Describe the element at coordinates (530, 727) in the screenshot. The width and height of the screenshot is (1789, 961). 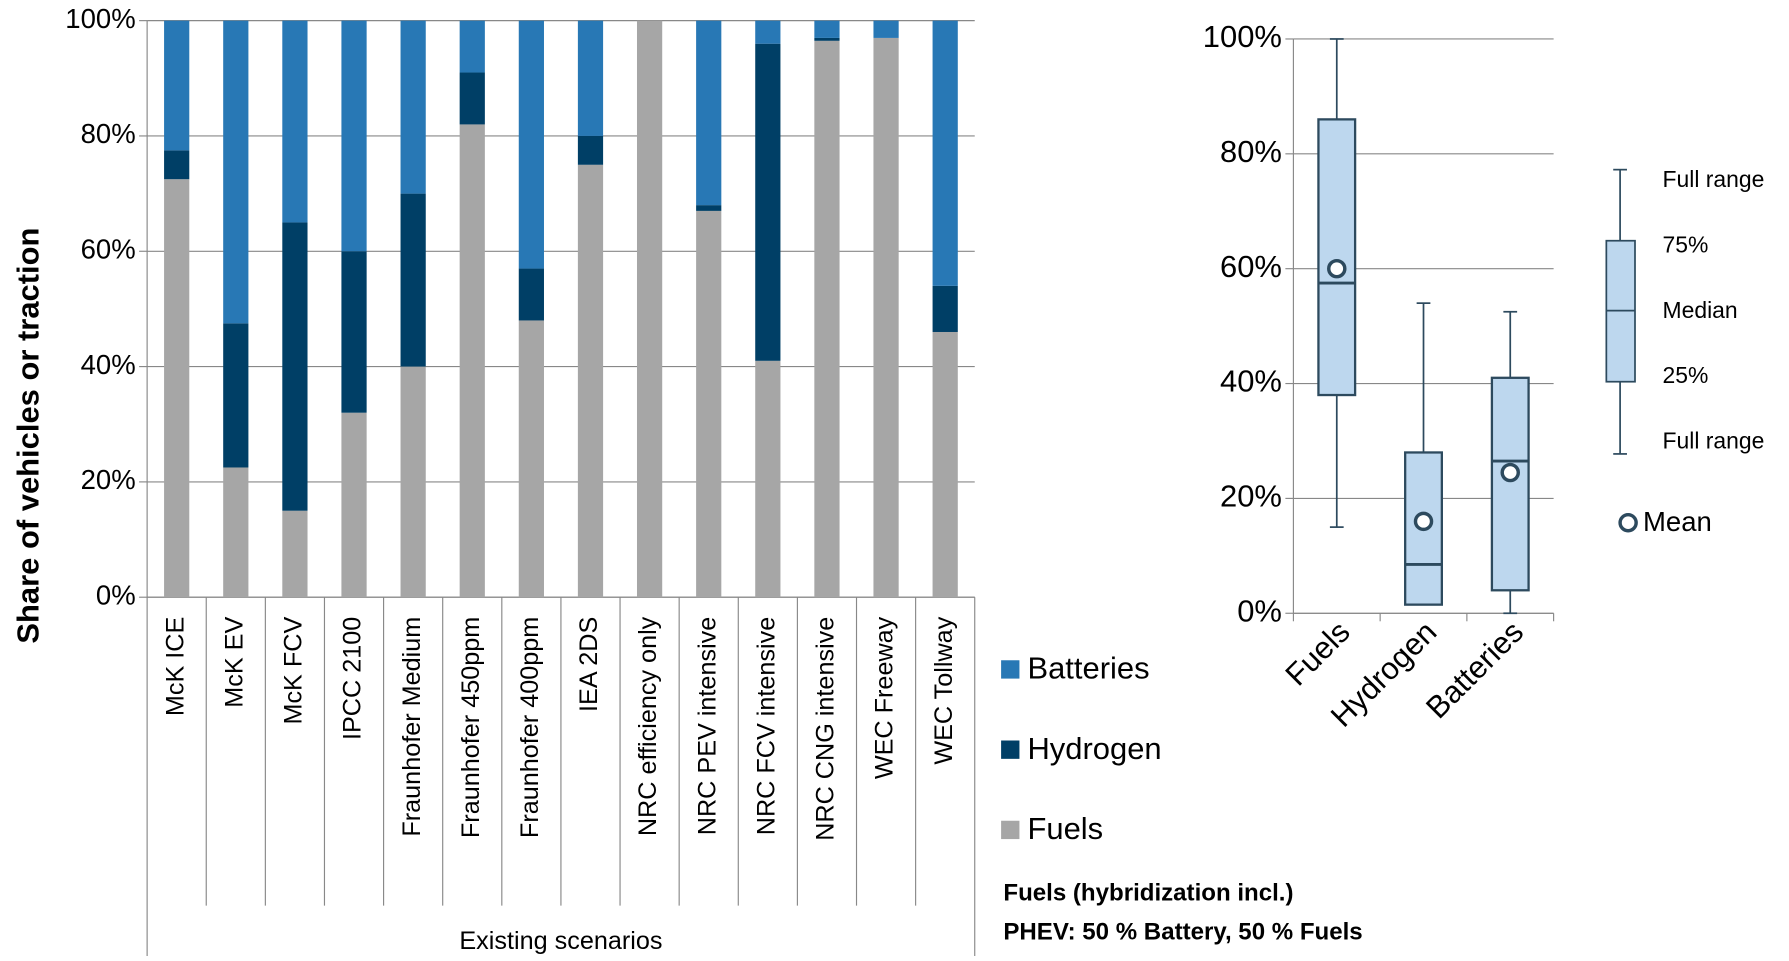
I see `x-tick-label: Fraunhofer 400ppm` at that location.